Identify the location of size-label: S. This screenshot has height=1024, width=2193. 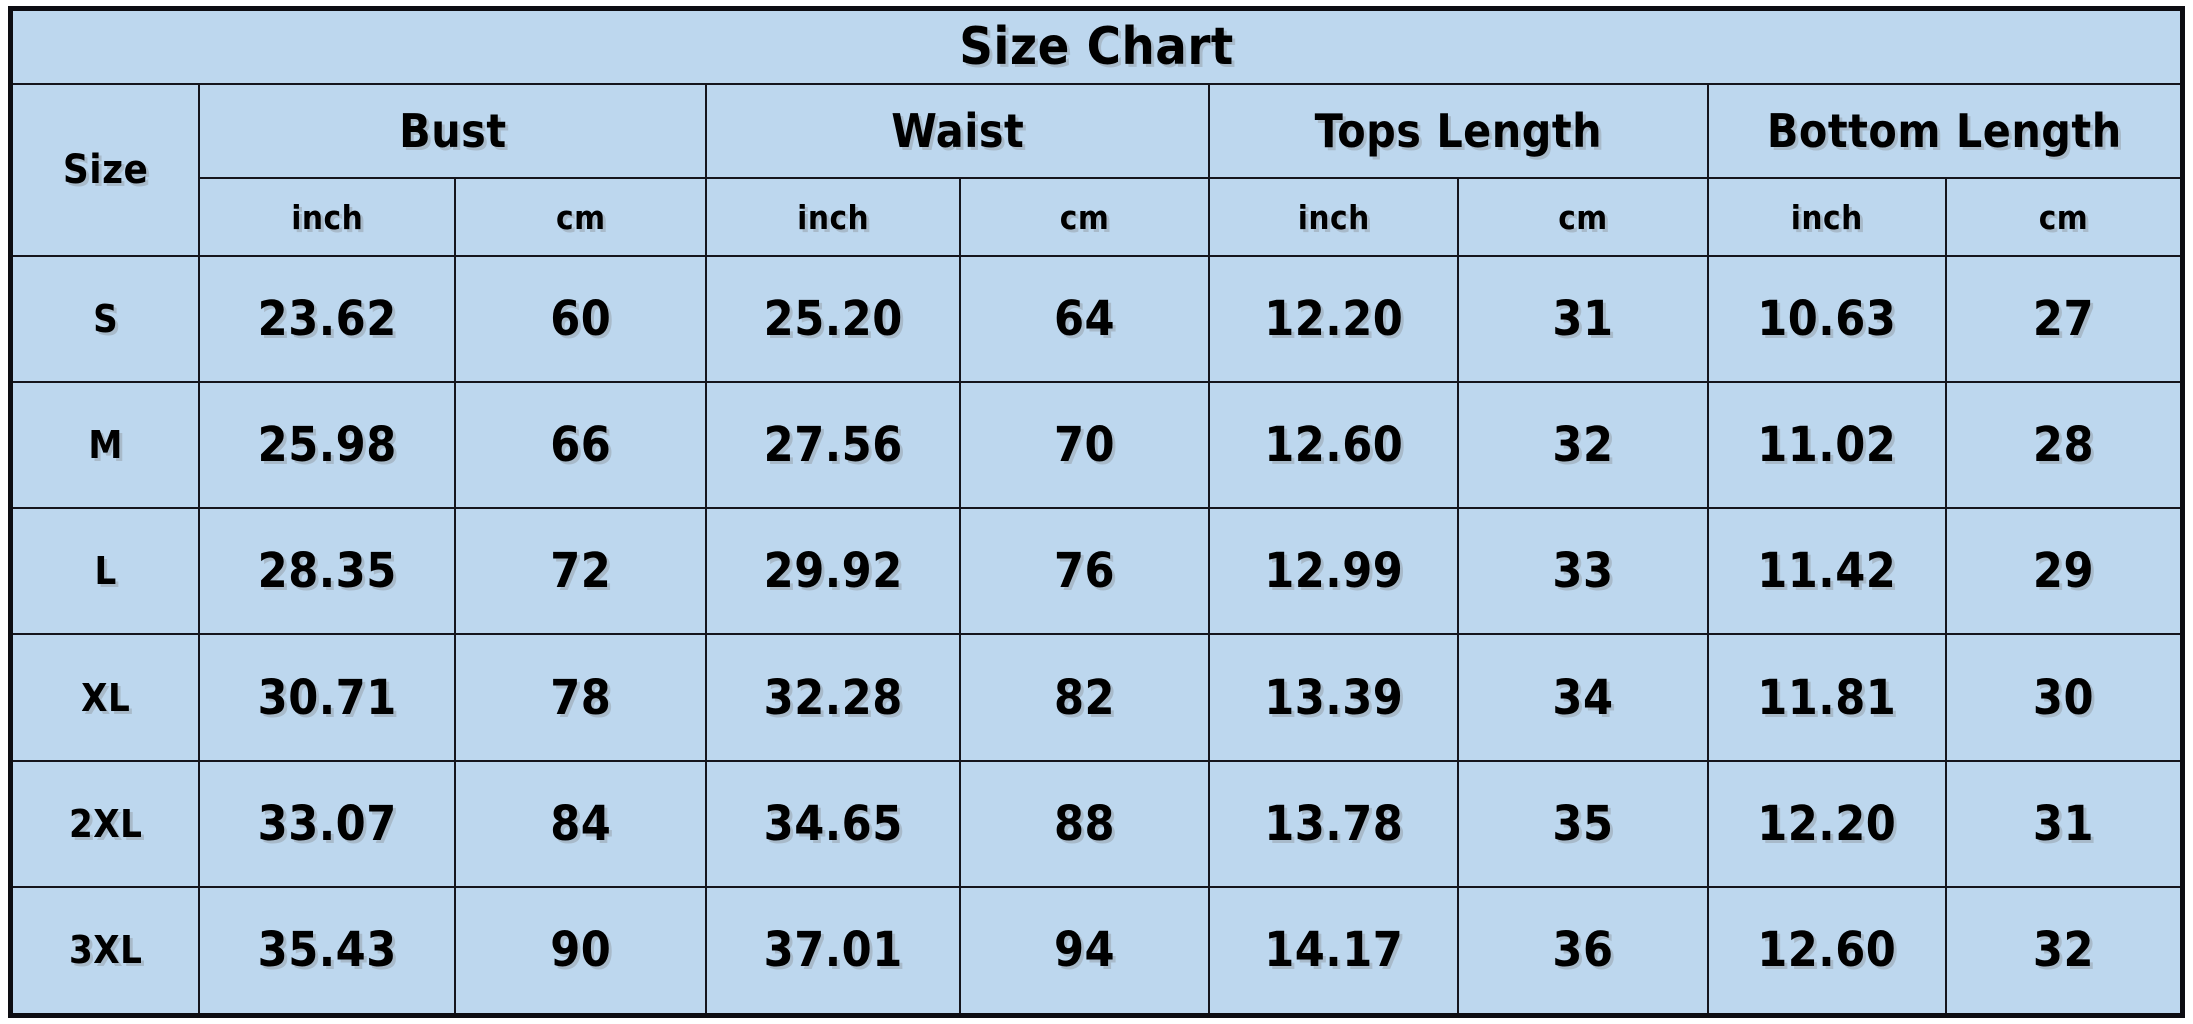
(107, 320).